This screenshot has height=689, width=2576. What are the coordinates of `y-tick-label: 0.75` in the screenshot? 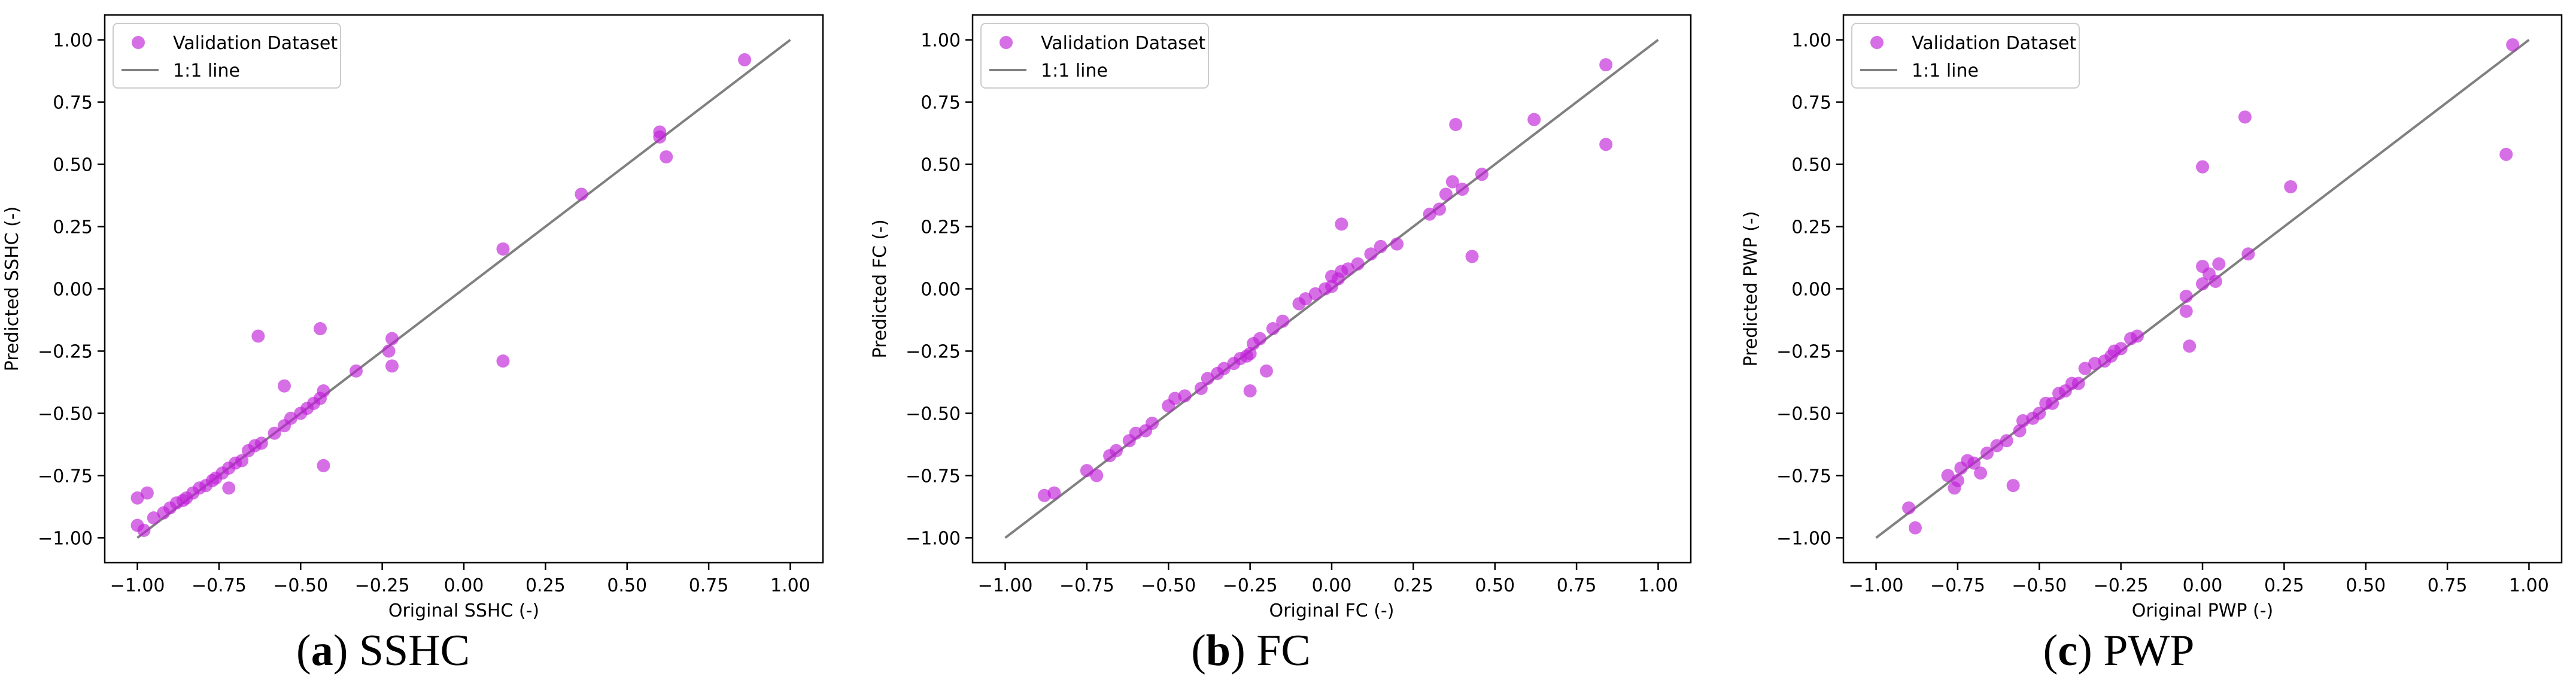 It's located at (941, 103).